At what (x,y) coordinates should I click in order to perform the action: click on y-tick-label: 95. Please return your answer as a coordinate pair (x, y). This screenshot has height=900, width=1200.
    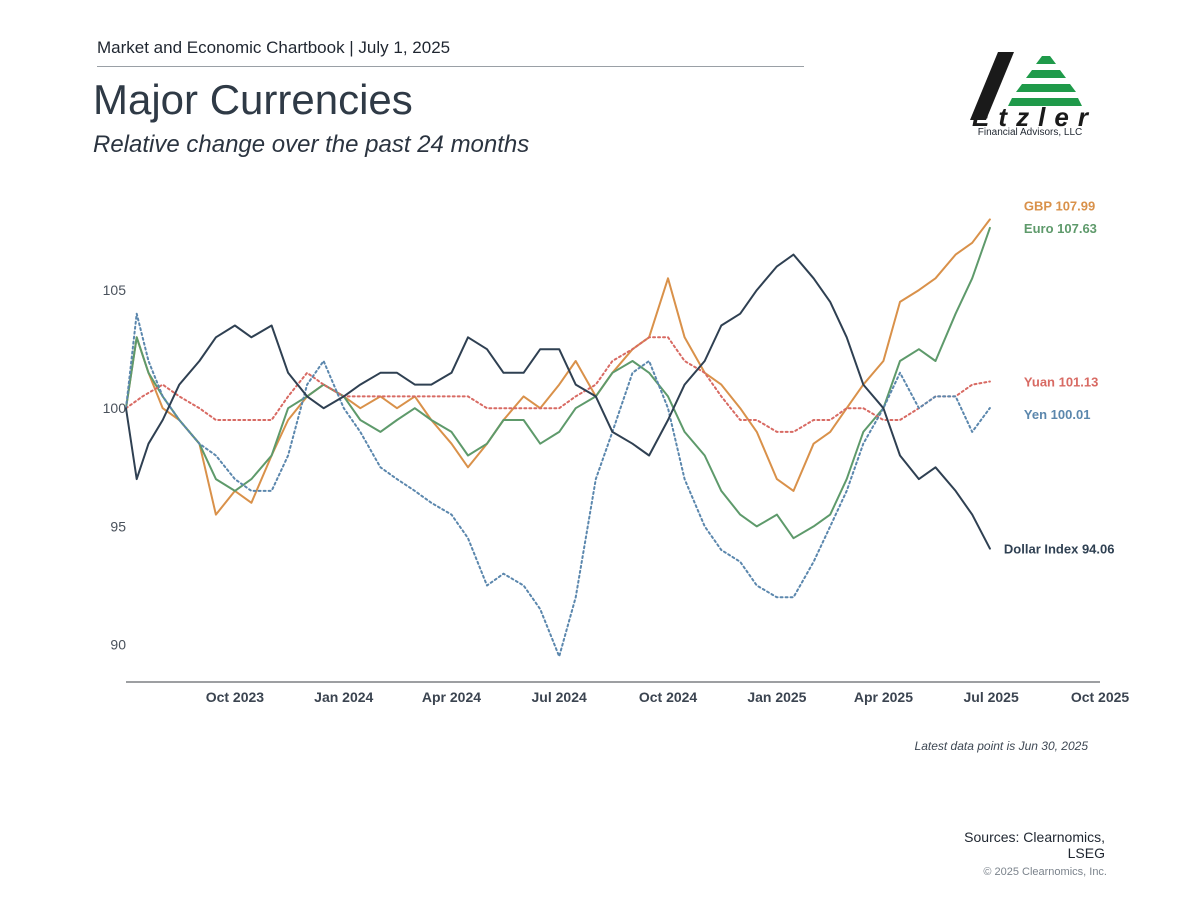
    Looking at the image, I should click on (118, 526).